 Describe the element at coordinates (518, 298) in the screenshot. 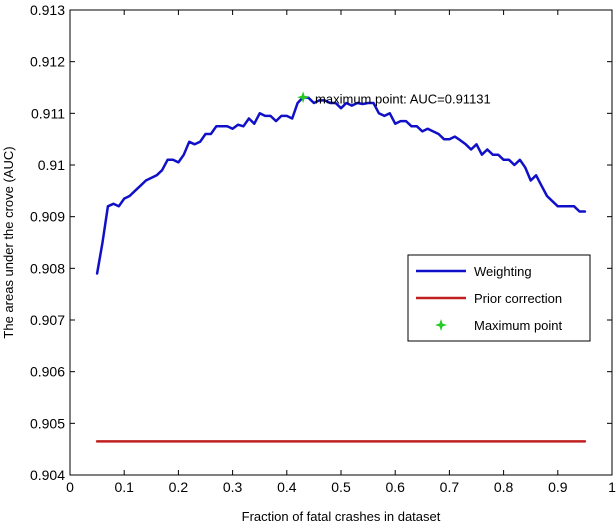

I see `legend-label: Prior correction` at that location.